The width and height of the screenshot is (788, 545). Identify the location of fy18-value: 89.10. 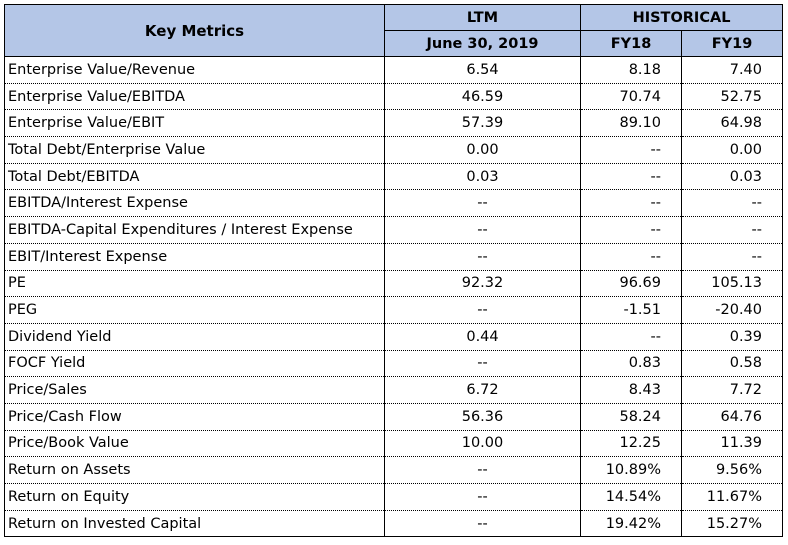
(631, 123).